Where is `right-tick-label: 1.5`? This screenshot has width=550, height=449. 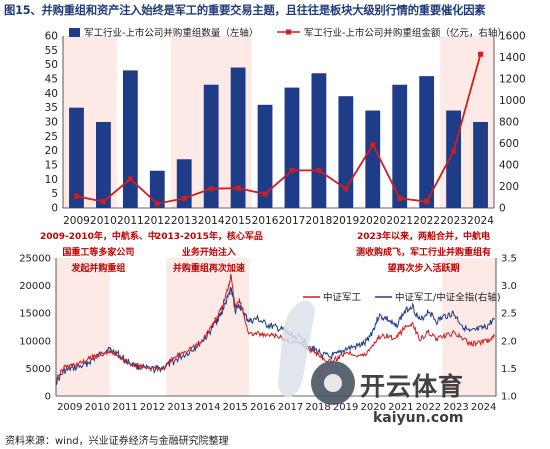 right-tick-label: 1.5 is located at coordinates (509, 369).